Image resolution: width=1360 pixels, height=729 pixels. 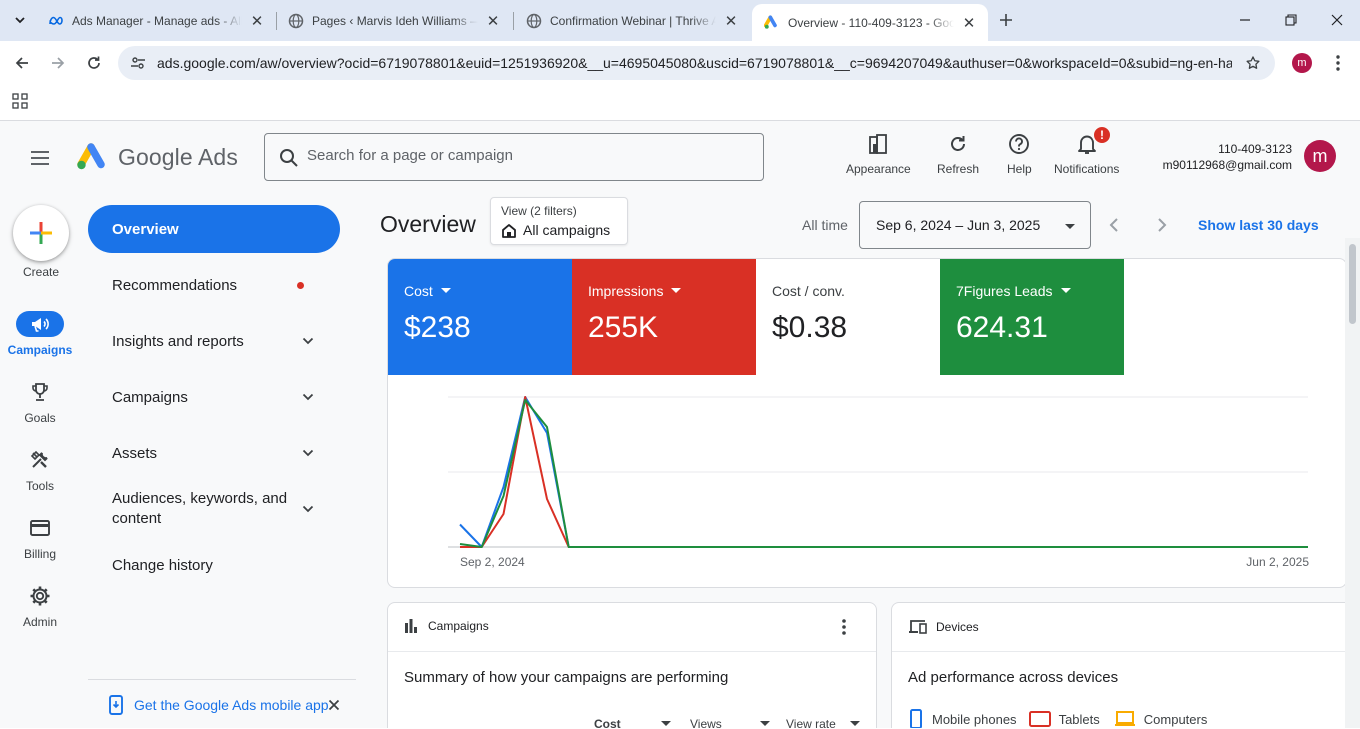 I want to click on arrow-left-icon, so click(x=21, y=63).